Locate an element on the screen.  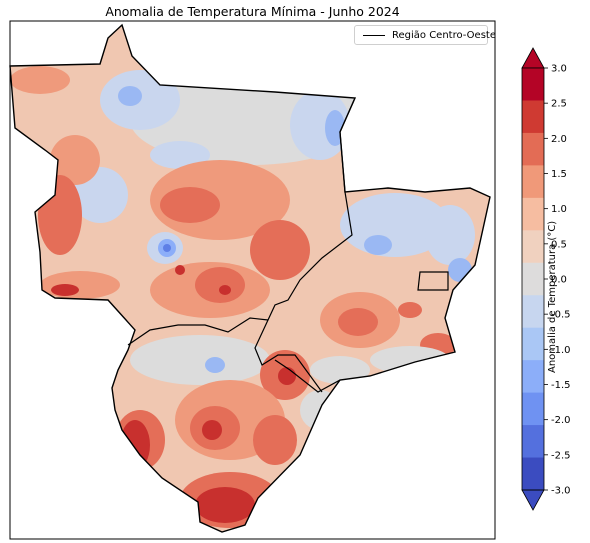
colorbar-tick-label: -2.0 is located at coordinates (561, 420).